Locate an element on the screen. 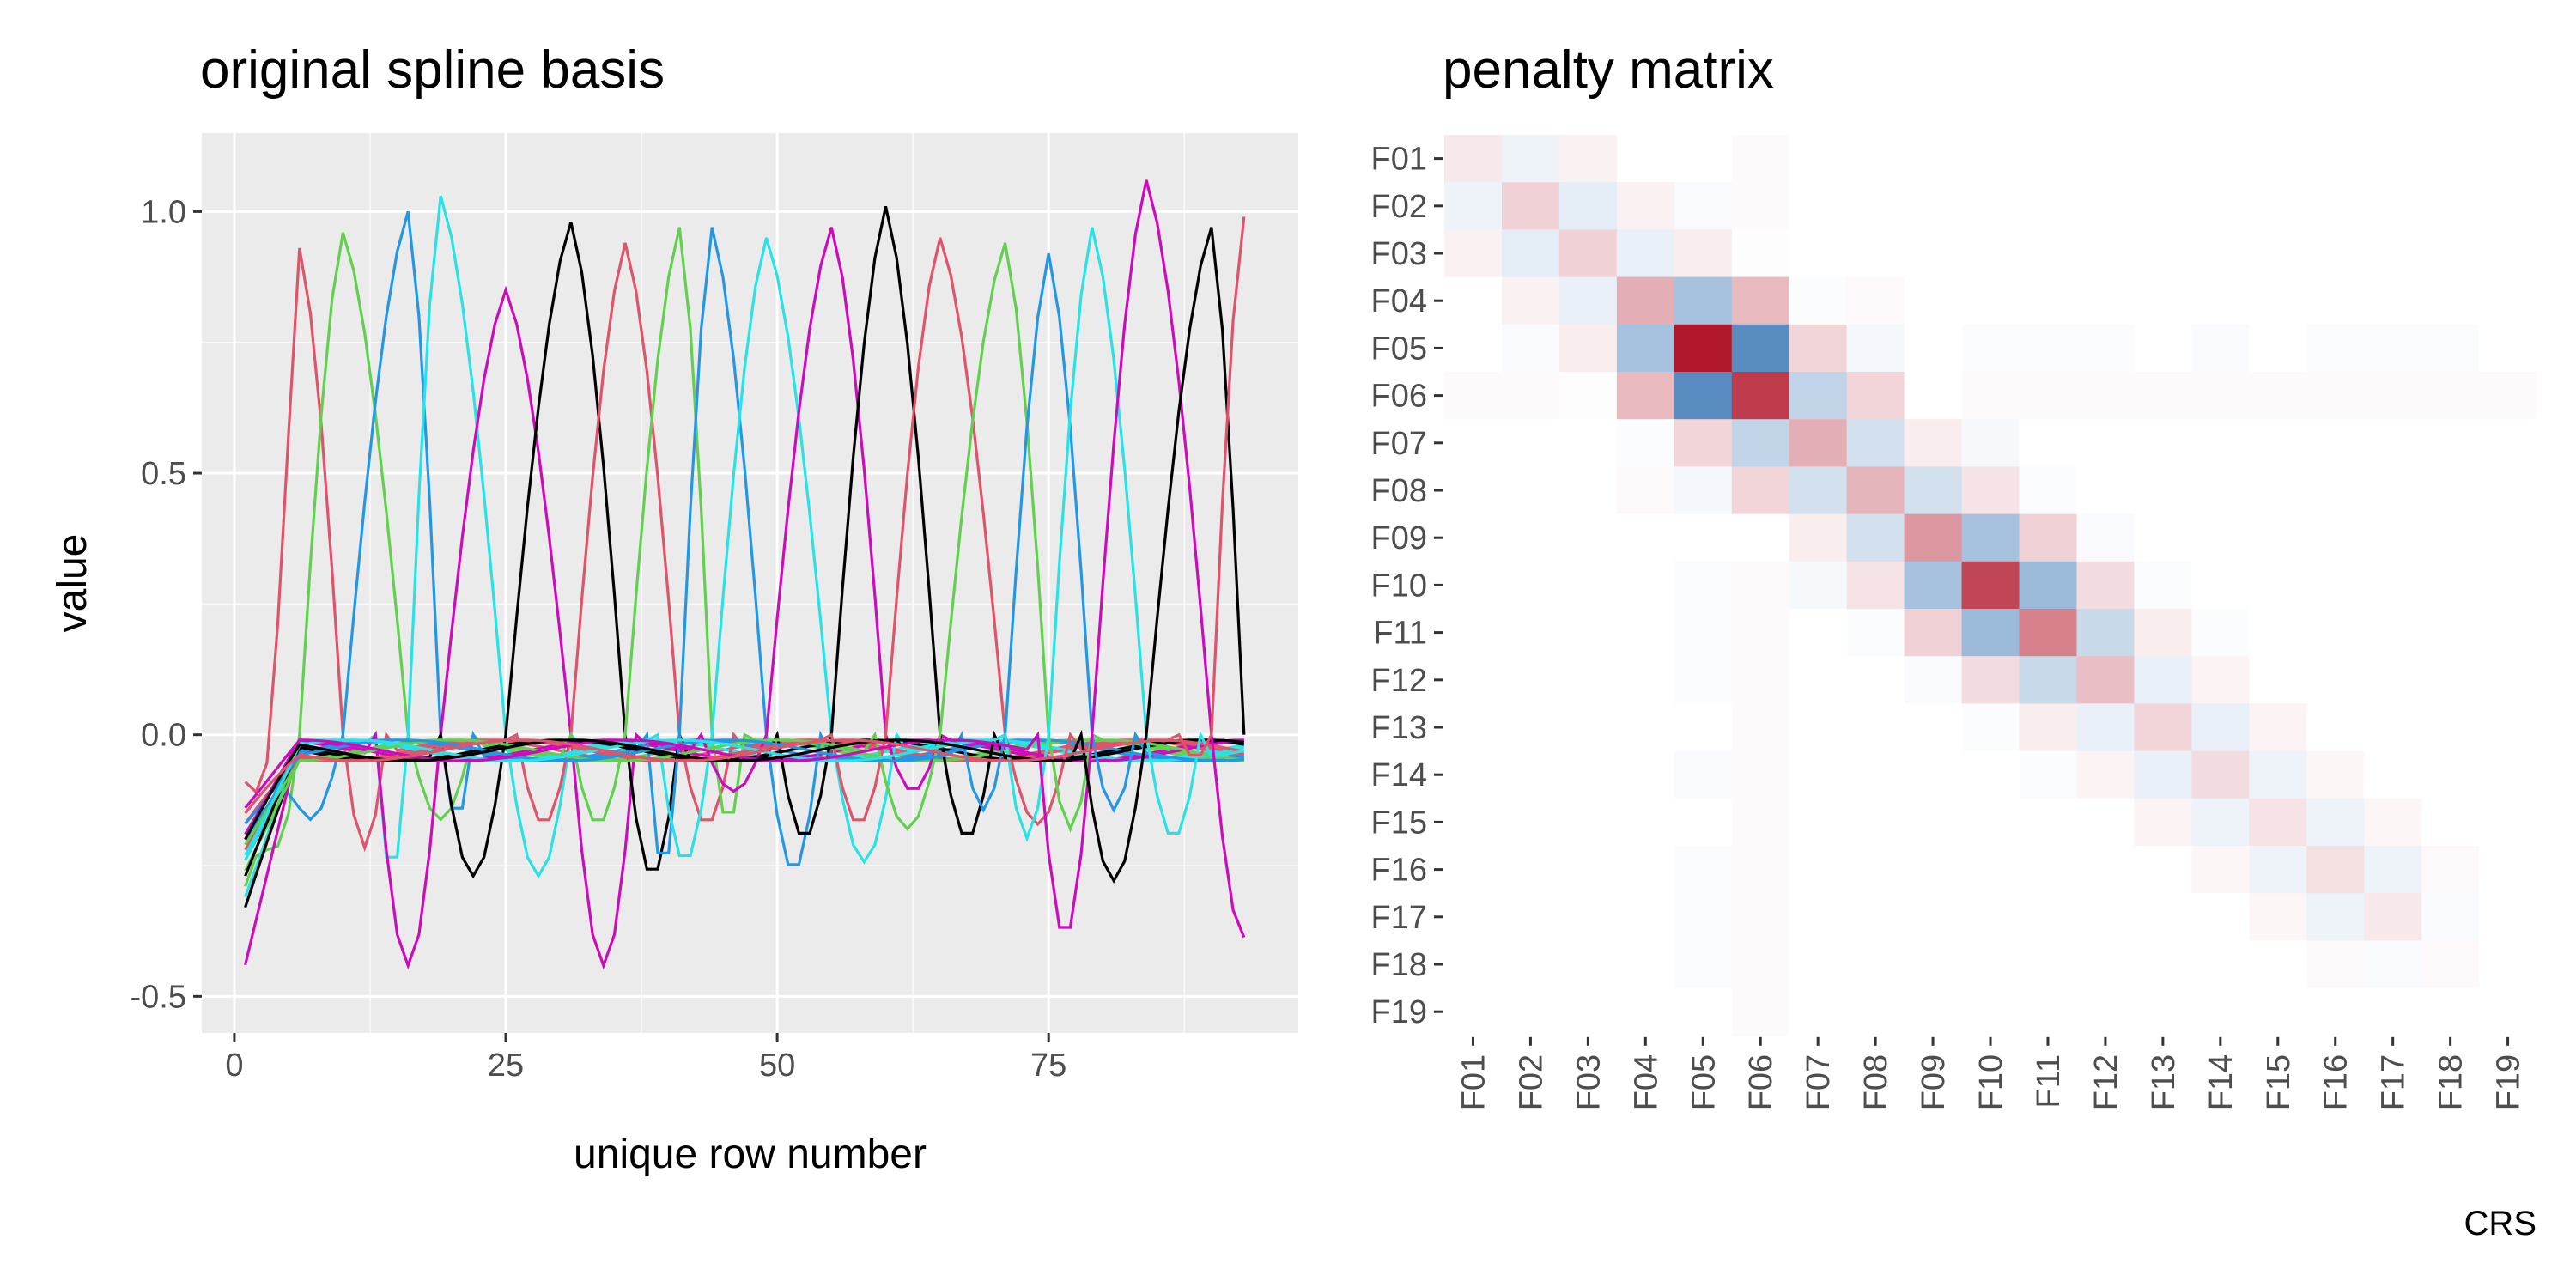  row-label: F08 is located at coordinates (1399, 491).